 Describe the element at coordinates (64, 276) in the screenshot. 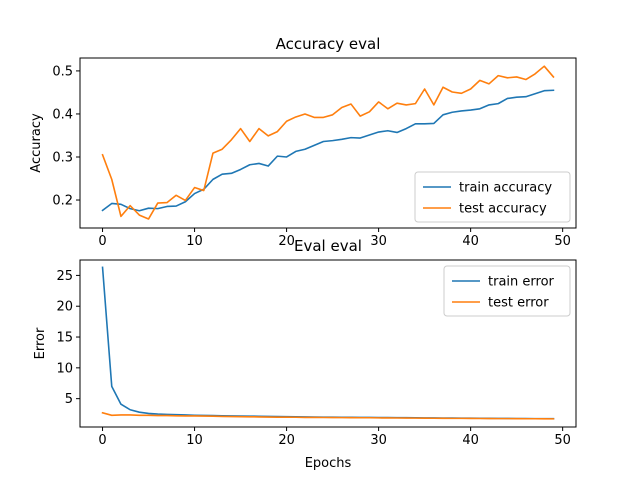

I see `y-tick-label: 25` at that location.